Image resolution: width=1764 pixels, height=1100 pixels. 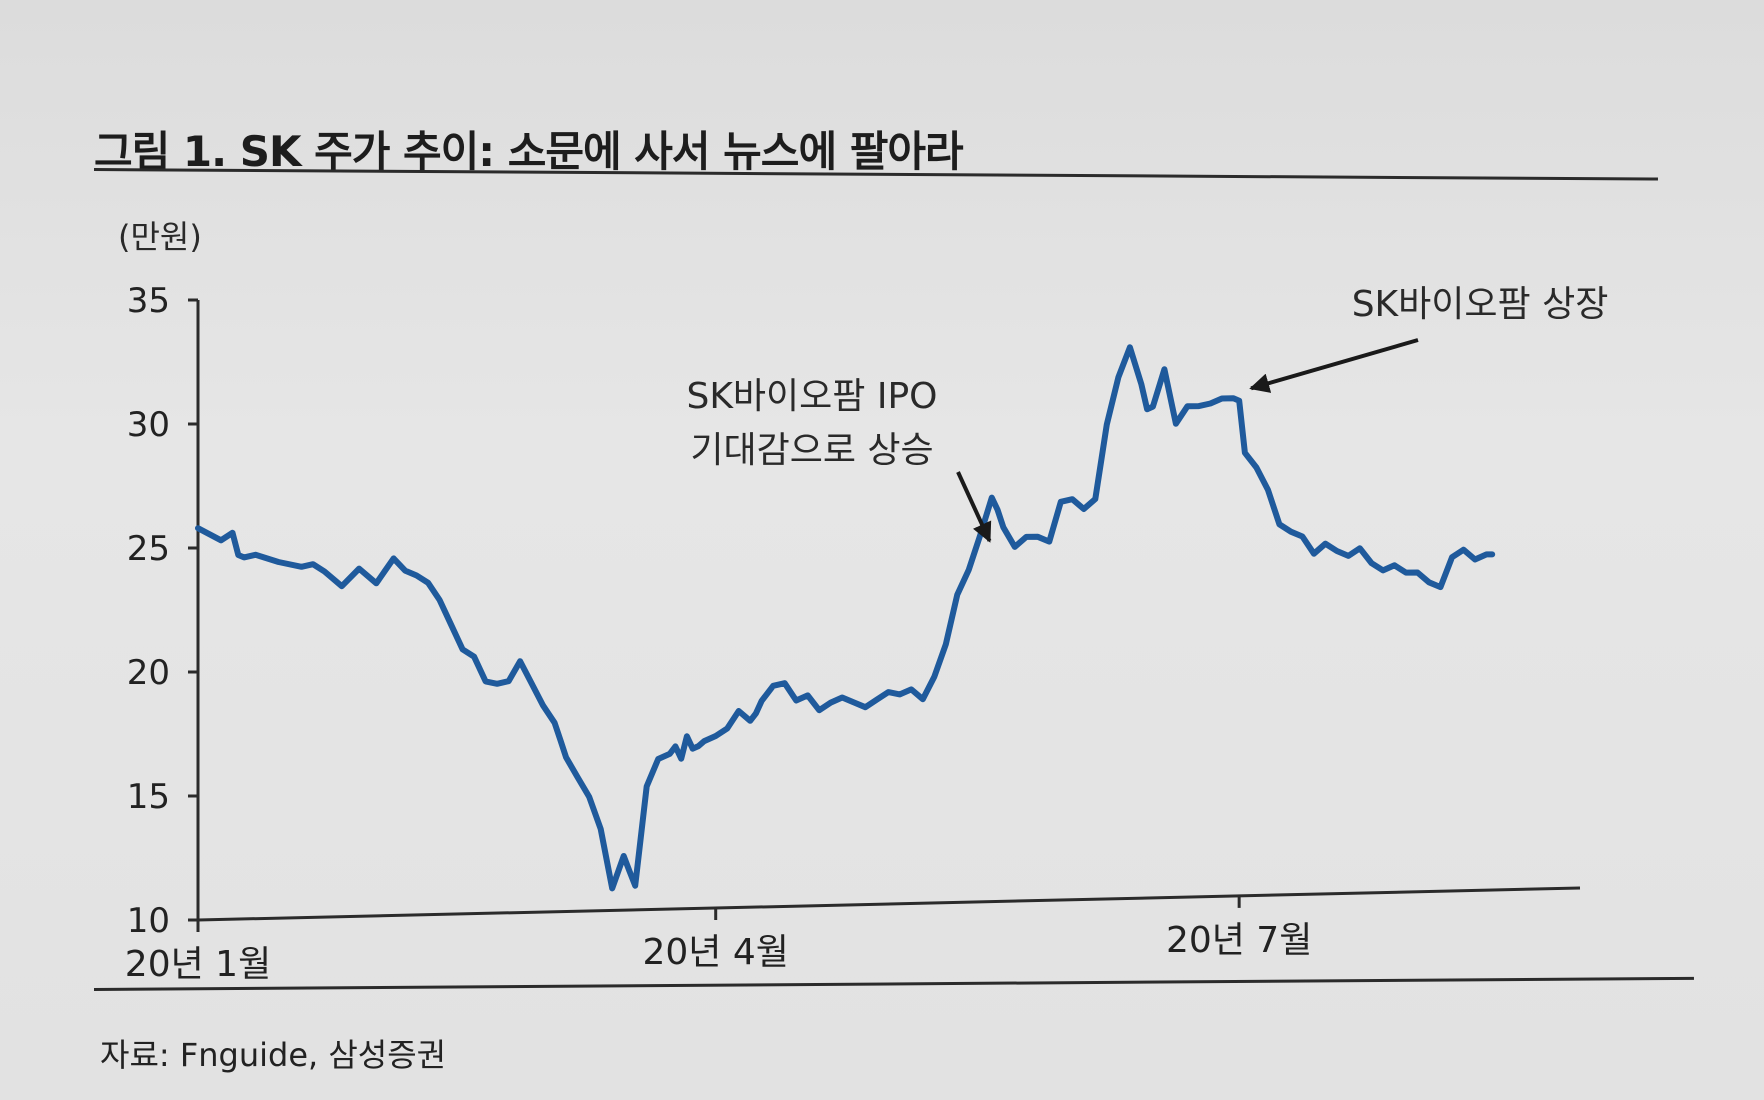 What do you see at coordinates (148, 301) in the screenshot?
I see `y-tick-label: 35` at bounding box center [148, 301].